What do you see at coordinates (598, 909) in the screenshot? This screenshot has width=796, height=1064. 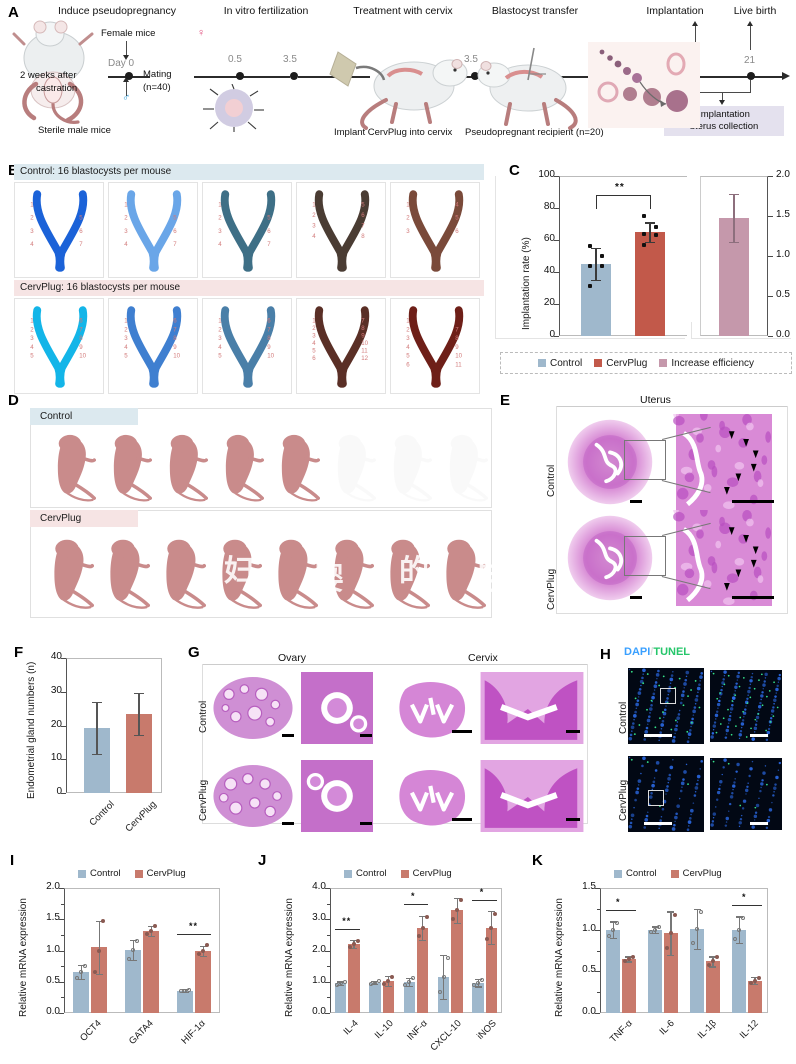 I see `y-minor-tick` at bounding box center [598, 909].